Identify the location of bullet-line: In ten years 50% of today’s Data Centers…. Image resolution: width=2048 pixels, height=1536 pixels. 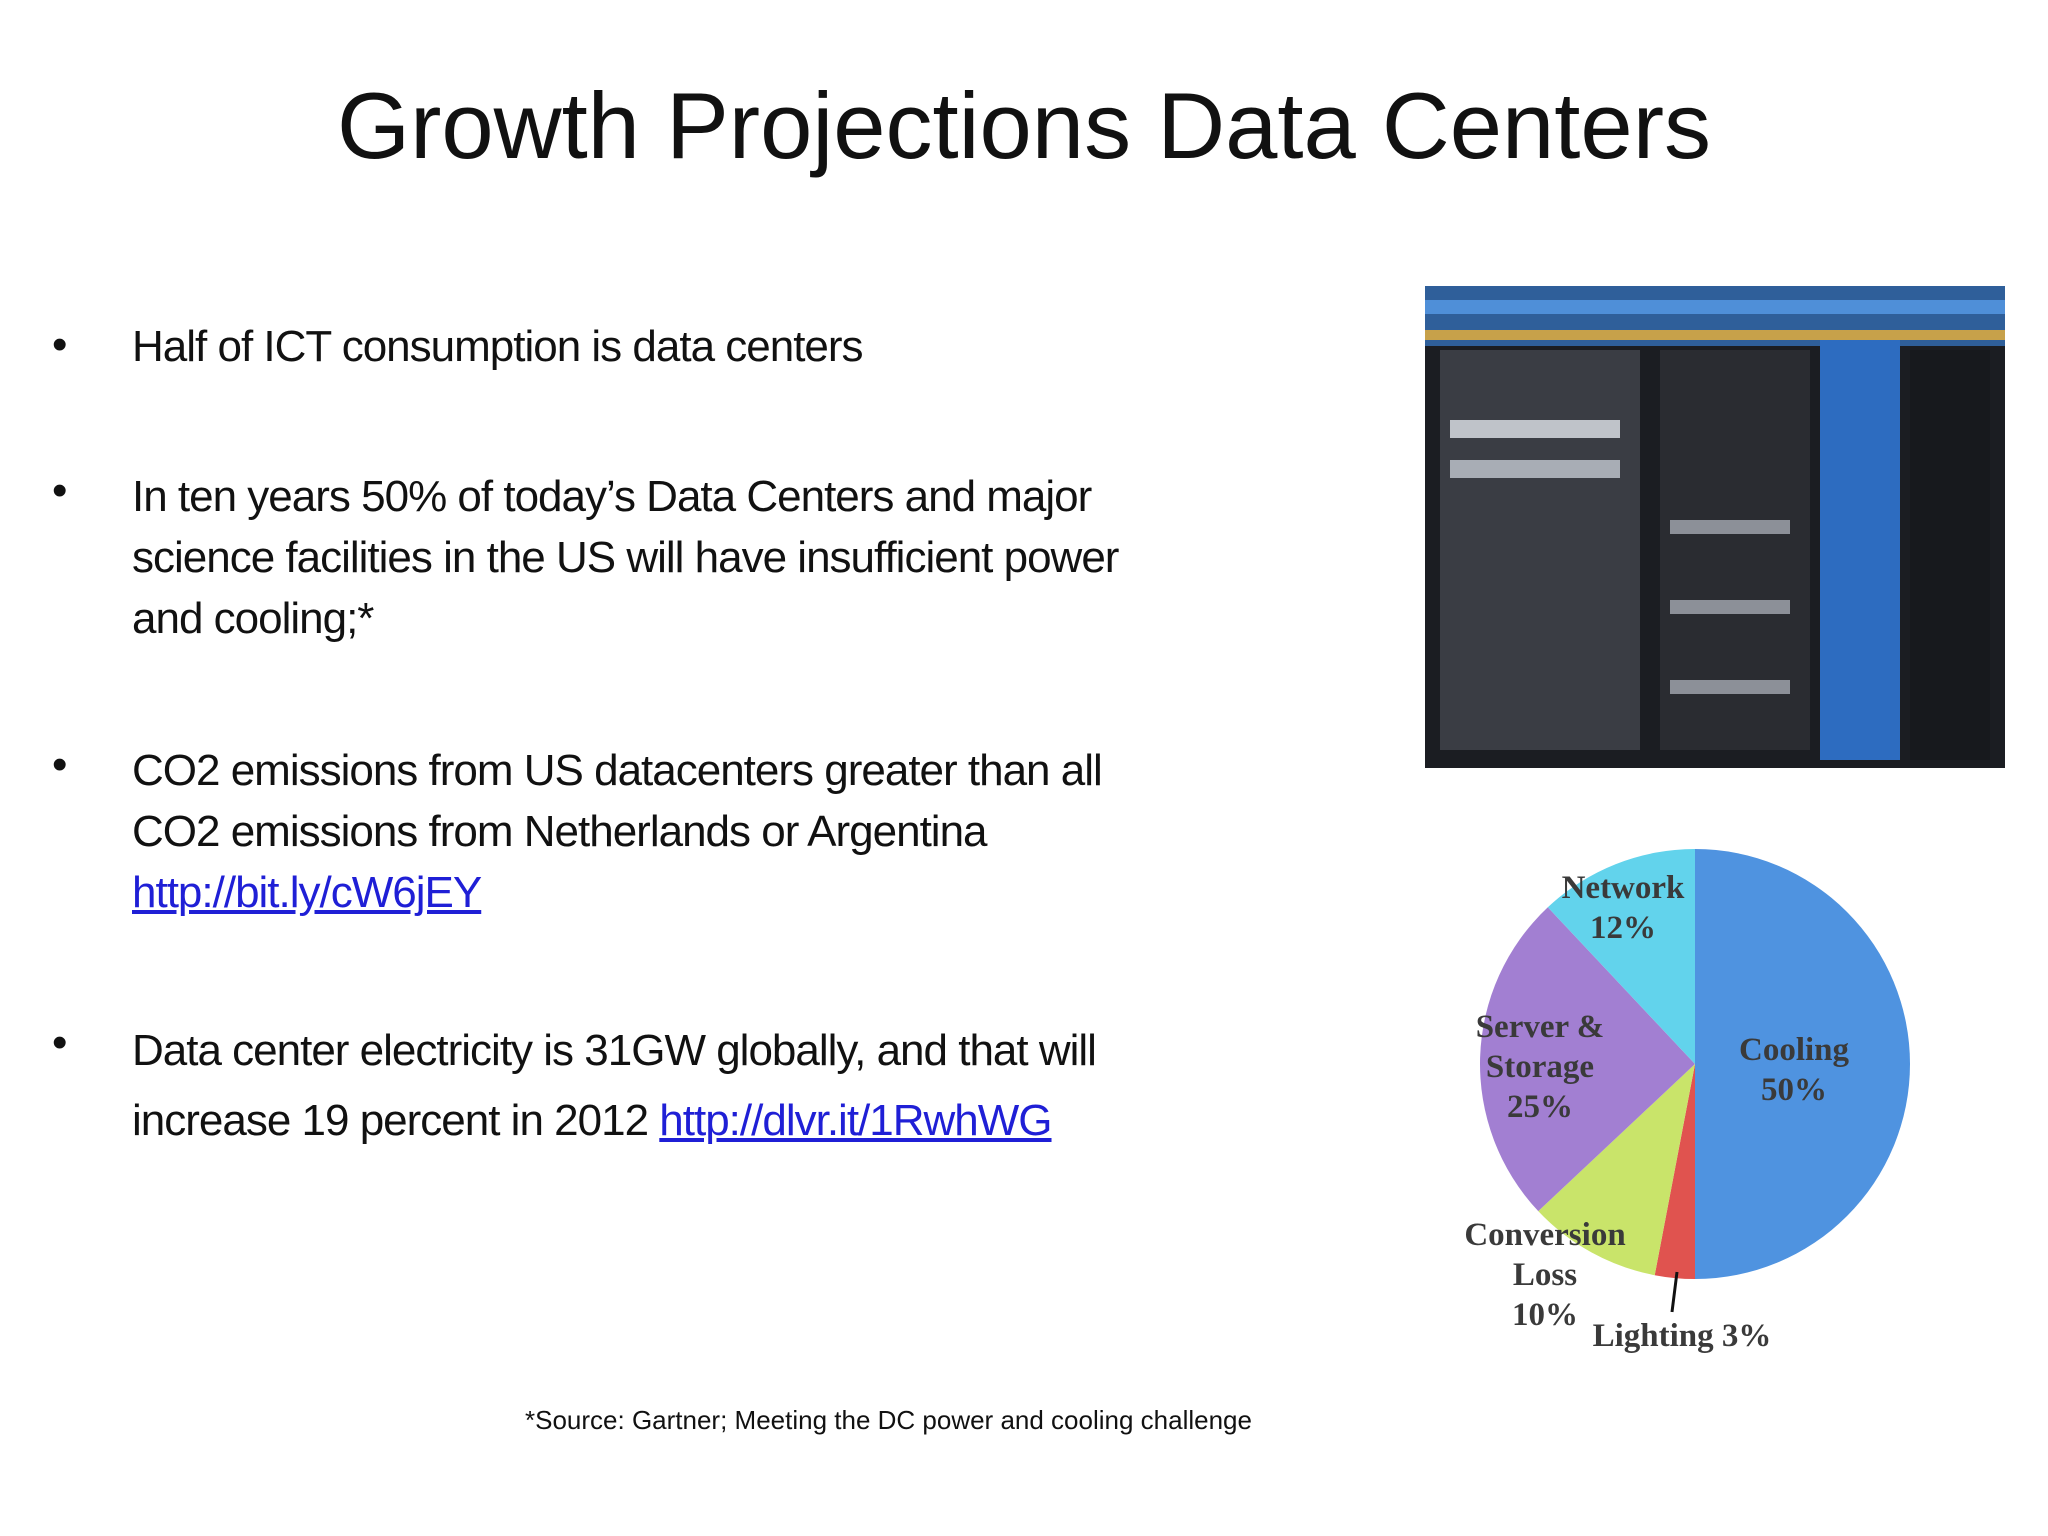
(612, 496).